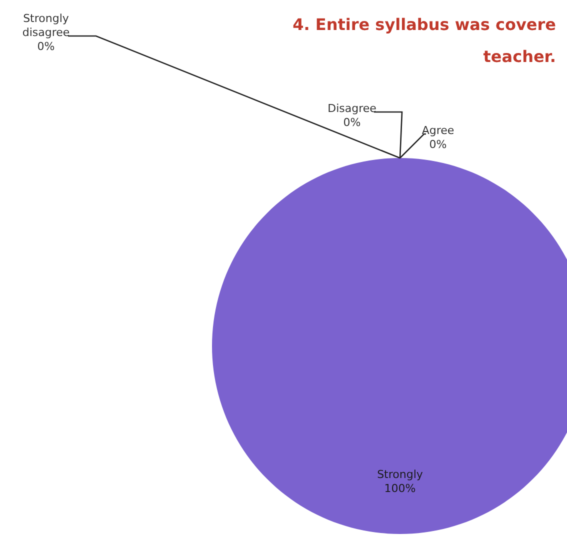 The width and height of the screenshot is (567, 537). Describe the element at coordinates (424, 40) in the screenshot. I see `chart-title: 4. Entire syllabus was covere teacher.` at that location.